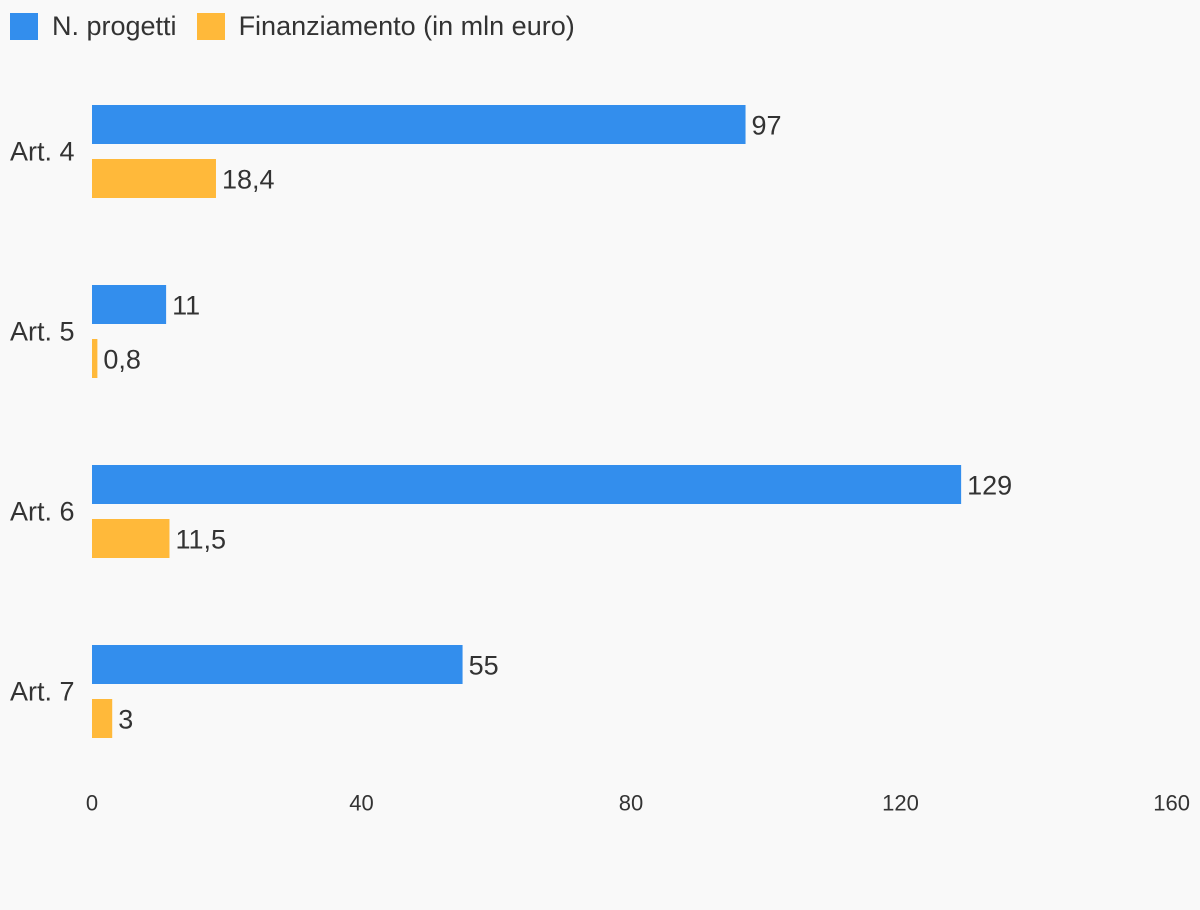  Describe the element at coordinates (248, 180) in the screenshot. I see `data-label: 18,4` at that location.